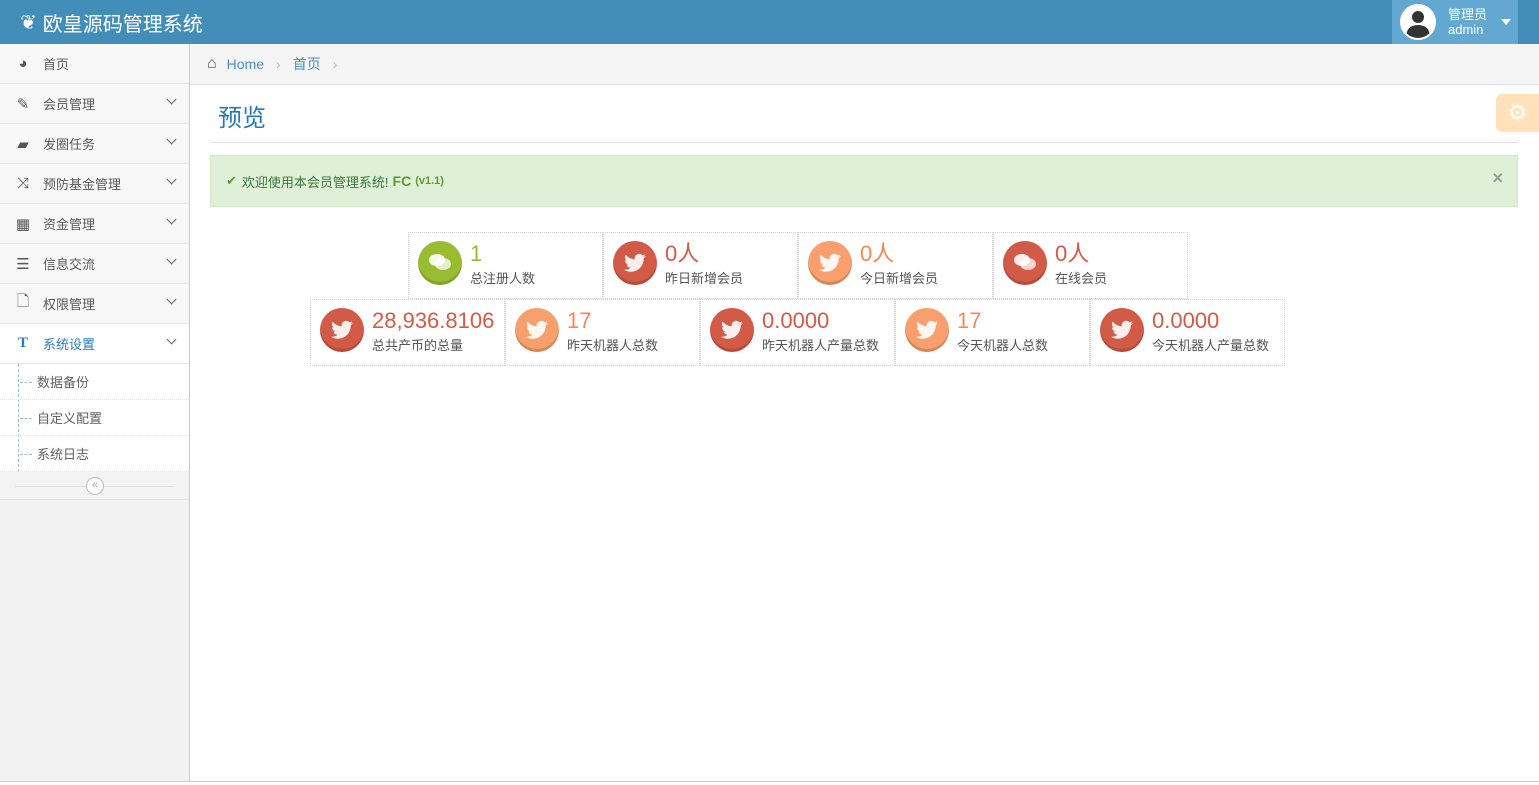 Image resolution: width=1539 pixels, height=785 pixels. I want to click on gear-icon: ⚙, so click(1517, 113).